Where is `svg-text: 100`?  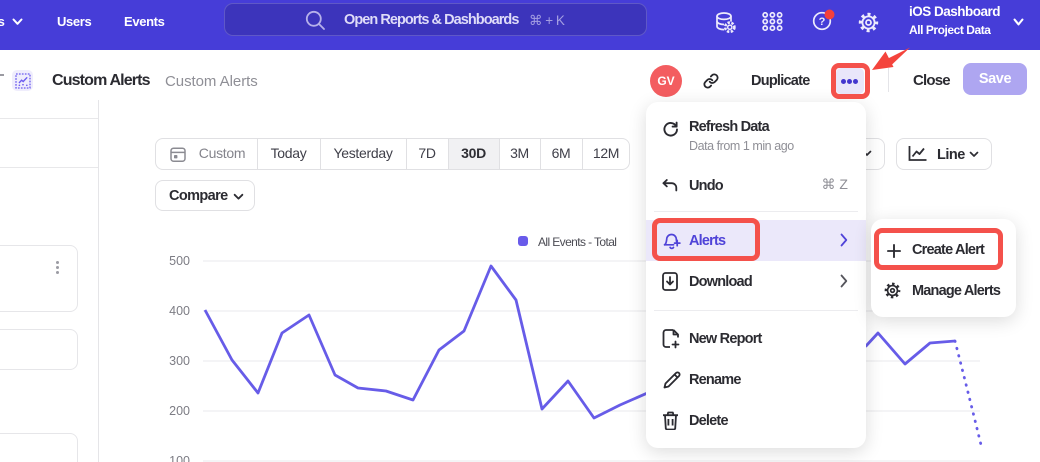 svg-text: 100 is located at coordinates (179, 458).